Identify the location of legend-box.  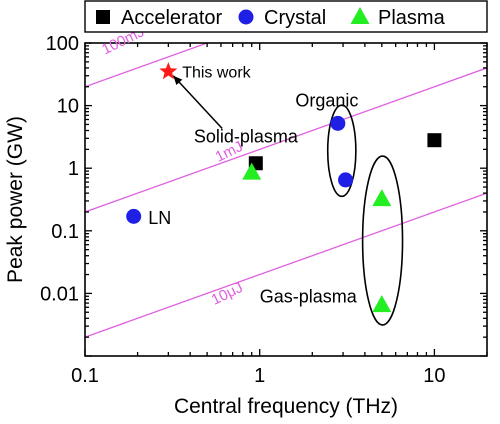
(286, 16).